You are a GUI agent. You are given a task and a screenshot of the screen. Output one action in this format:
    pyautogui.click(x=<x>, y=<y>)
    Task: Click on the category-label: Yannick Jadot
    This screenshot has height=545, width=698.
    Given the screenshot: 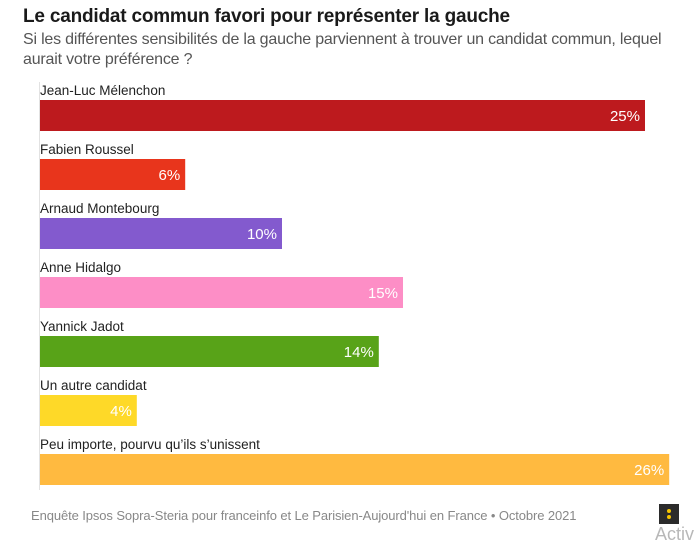 What is the action you would take?
    pyautogui.click(x=82, y=326)
    